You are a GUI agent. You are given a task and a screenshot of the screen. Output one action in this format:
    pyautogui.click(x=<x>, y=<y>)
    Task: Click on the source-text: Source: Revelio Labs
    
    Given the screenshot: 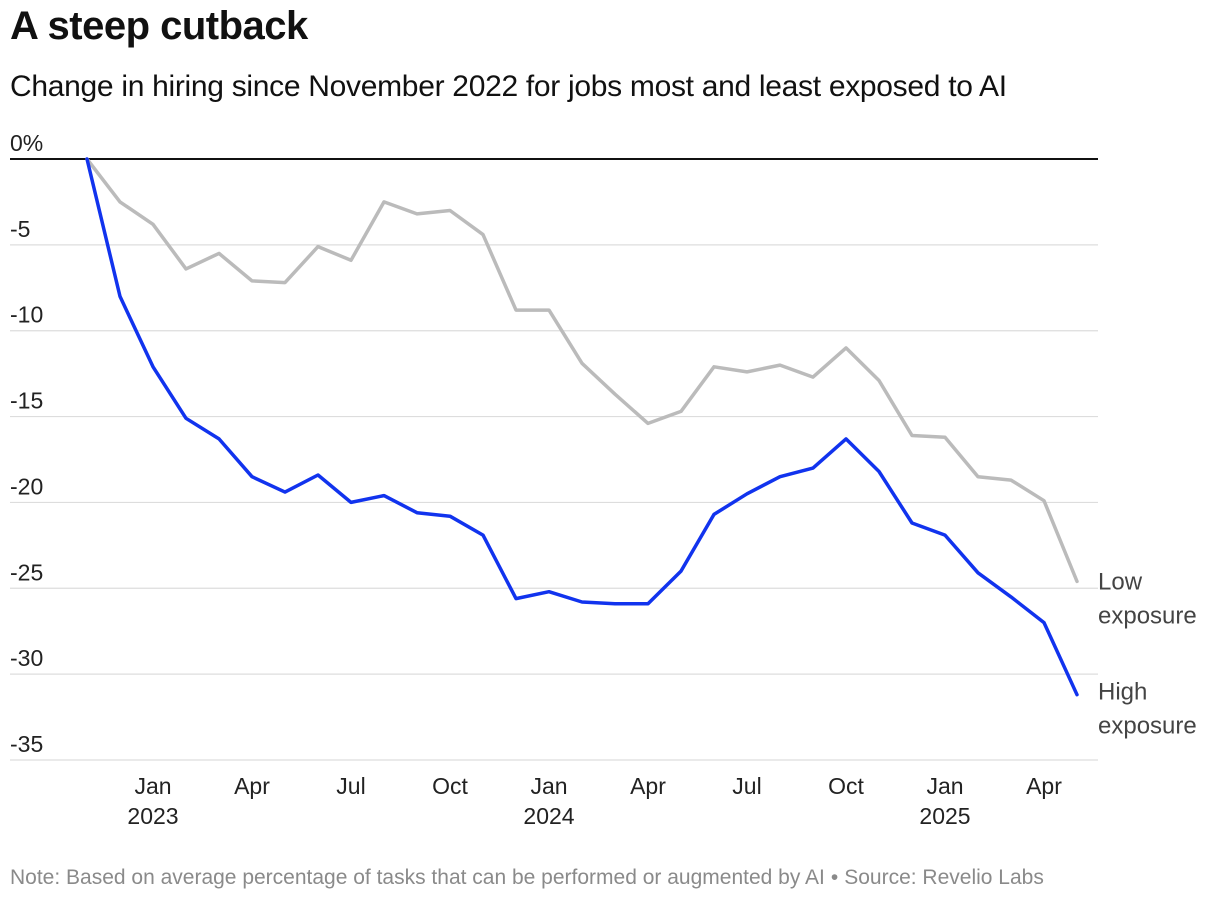 What is the action you would take?
    pyautogui.click(x=944, y=877)
    